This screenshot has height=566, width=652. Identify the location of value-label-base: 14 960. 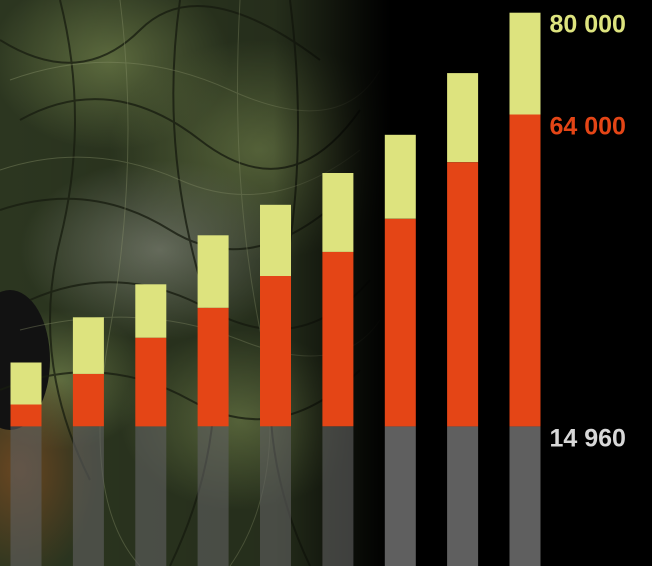
(588, 438).